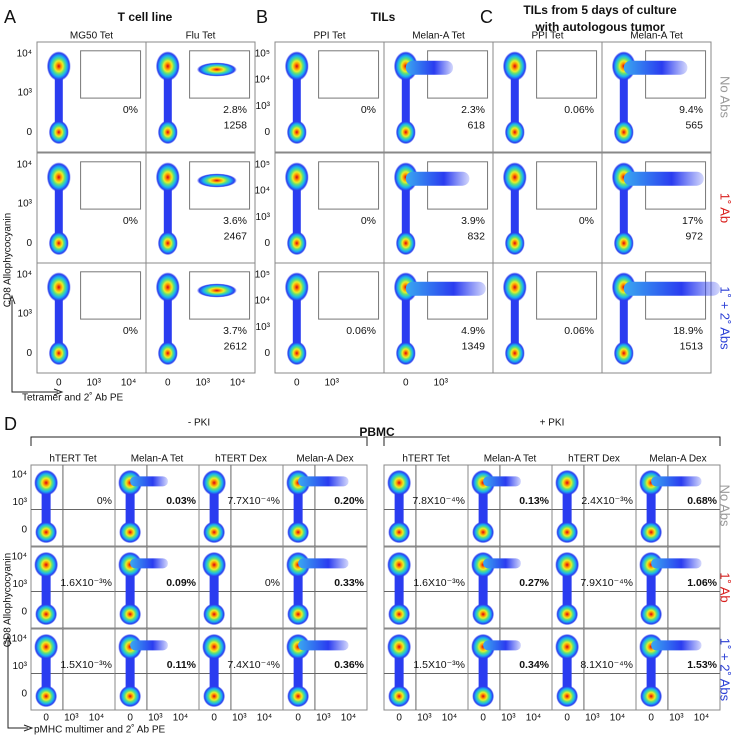 This screenshot has width=735, height=737. Describe the element at coordinates (383, 17) in the screenshot. I see `panel-title: TILs` at that location.